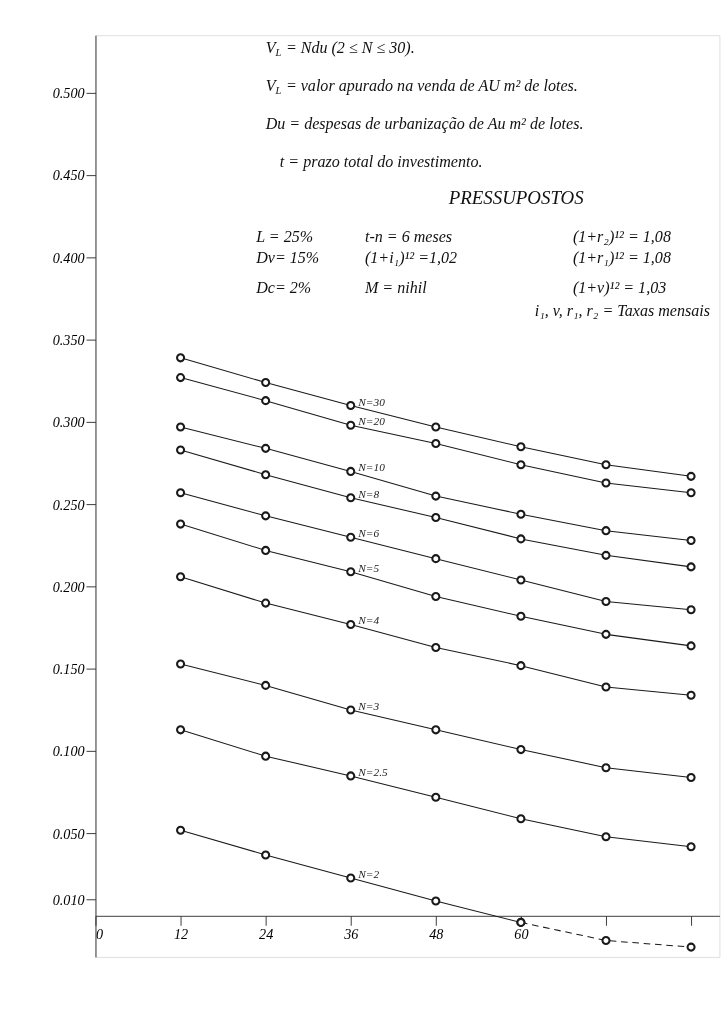 The image size is (727, 1028). Describe the element at coordinates (99, 933) in the screenshot. I see `x-tick-label: 0` at that location.